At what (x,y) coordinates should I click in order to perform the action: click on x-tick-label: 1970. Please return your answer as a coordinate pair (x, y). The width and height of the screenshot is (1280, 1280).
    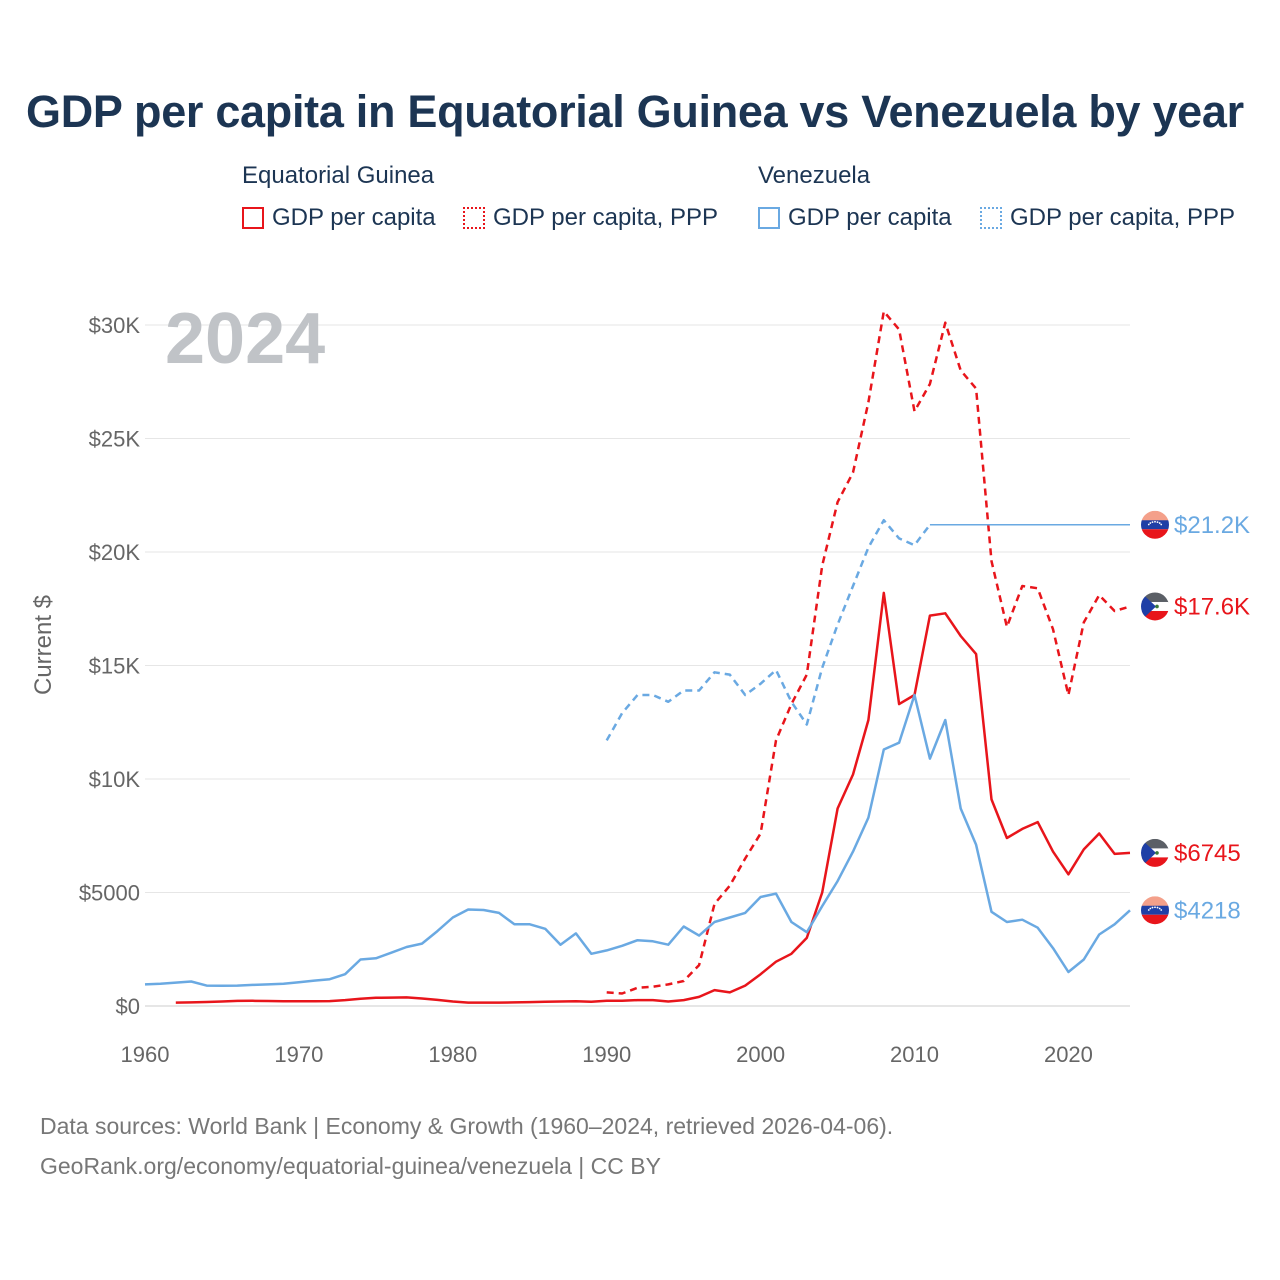
    Looking at the image, I should click on (298, 1054).